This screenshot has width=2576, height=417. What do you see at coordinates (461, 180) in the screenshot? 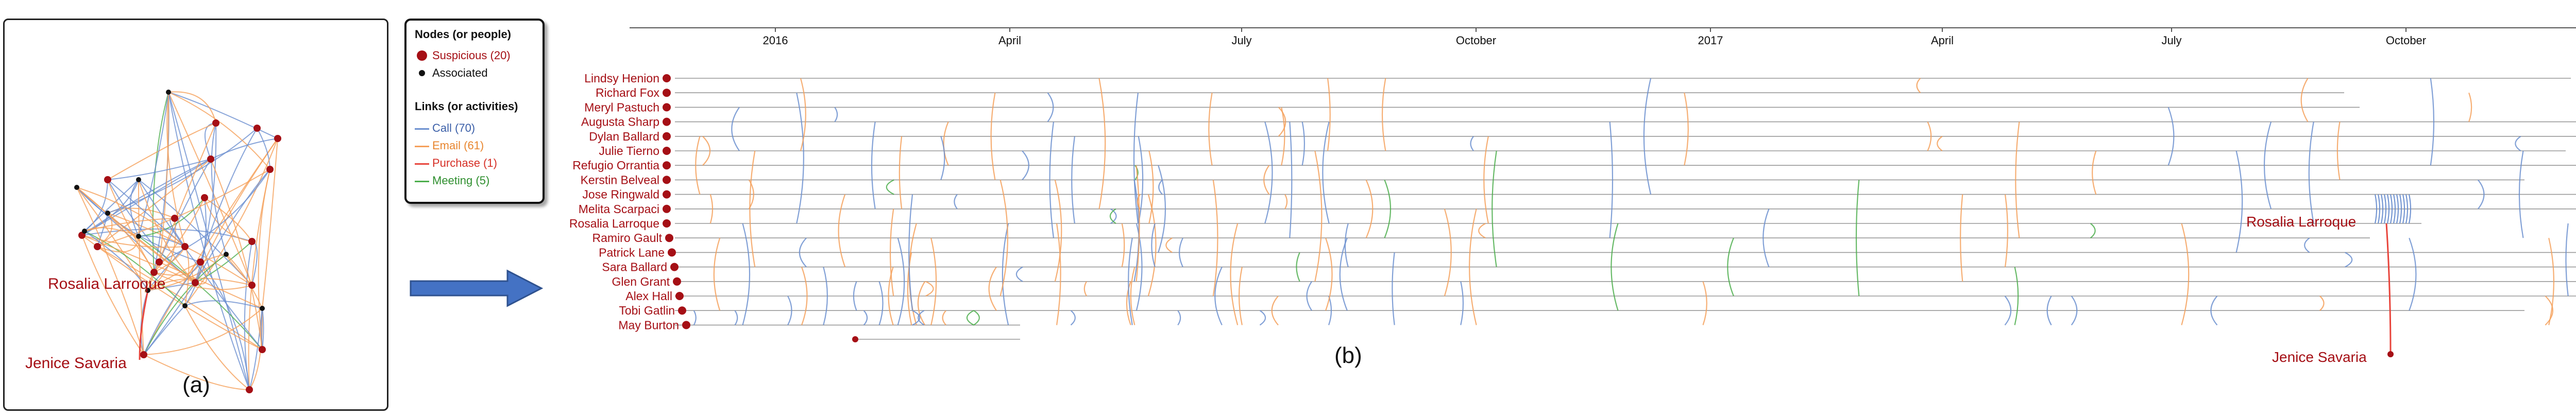
I see `legend-meeting: Meeting (5)` at bounding box center [461, 180].